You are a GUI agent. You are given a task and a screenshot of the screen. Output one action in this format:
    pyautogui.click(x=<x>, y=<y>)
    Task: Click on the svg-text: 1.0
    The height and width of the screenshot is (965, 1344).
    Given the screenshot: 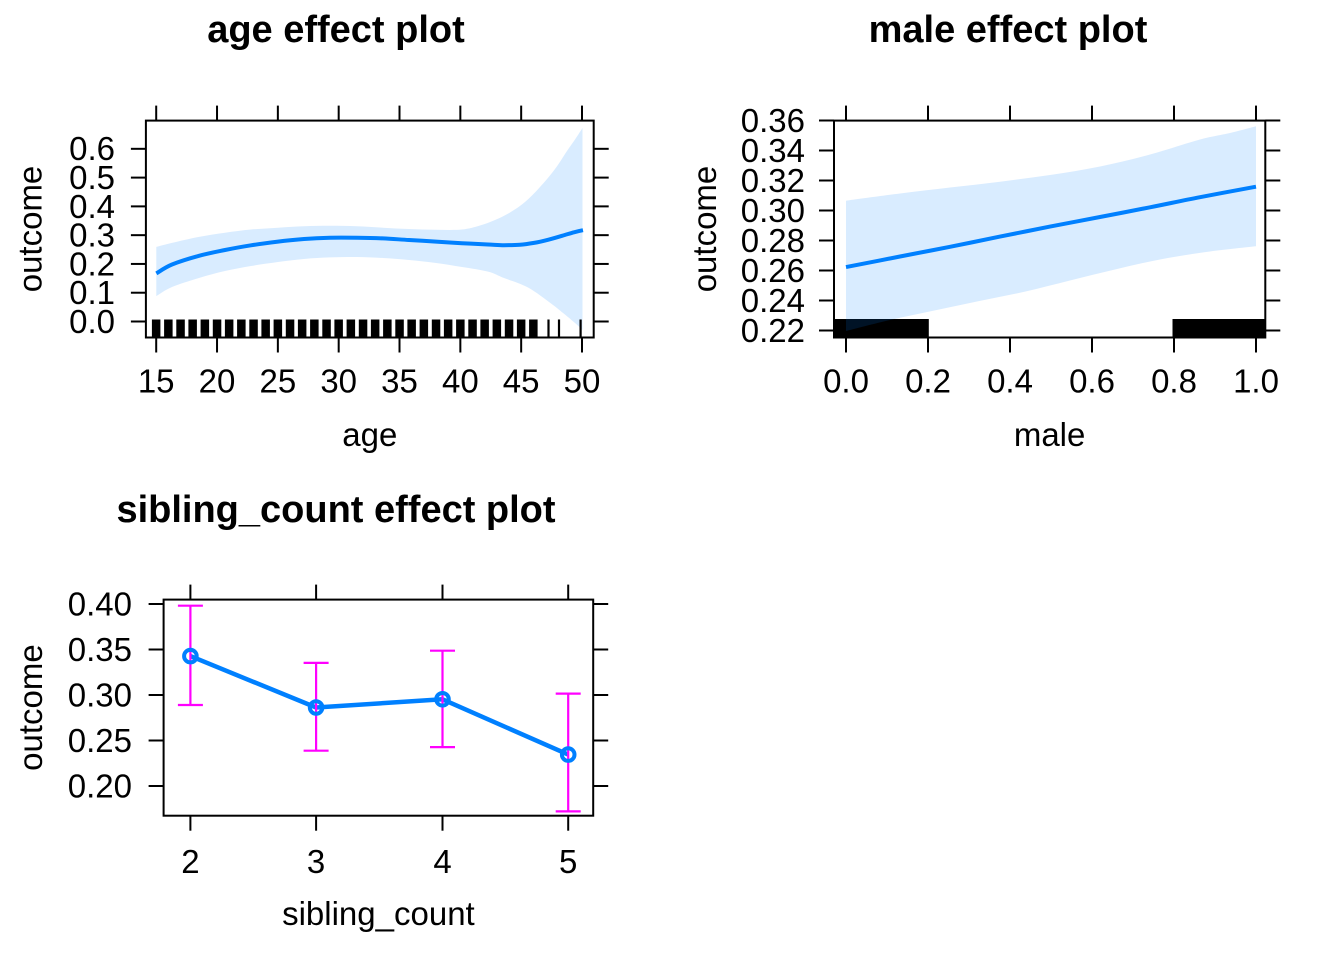 What is the action you would take?
    pyautogui.click(x=1256, y=380)
    